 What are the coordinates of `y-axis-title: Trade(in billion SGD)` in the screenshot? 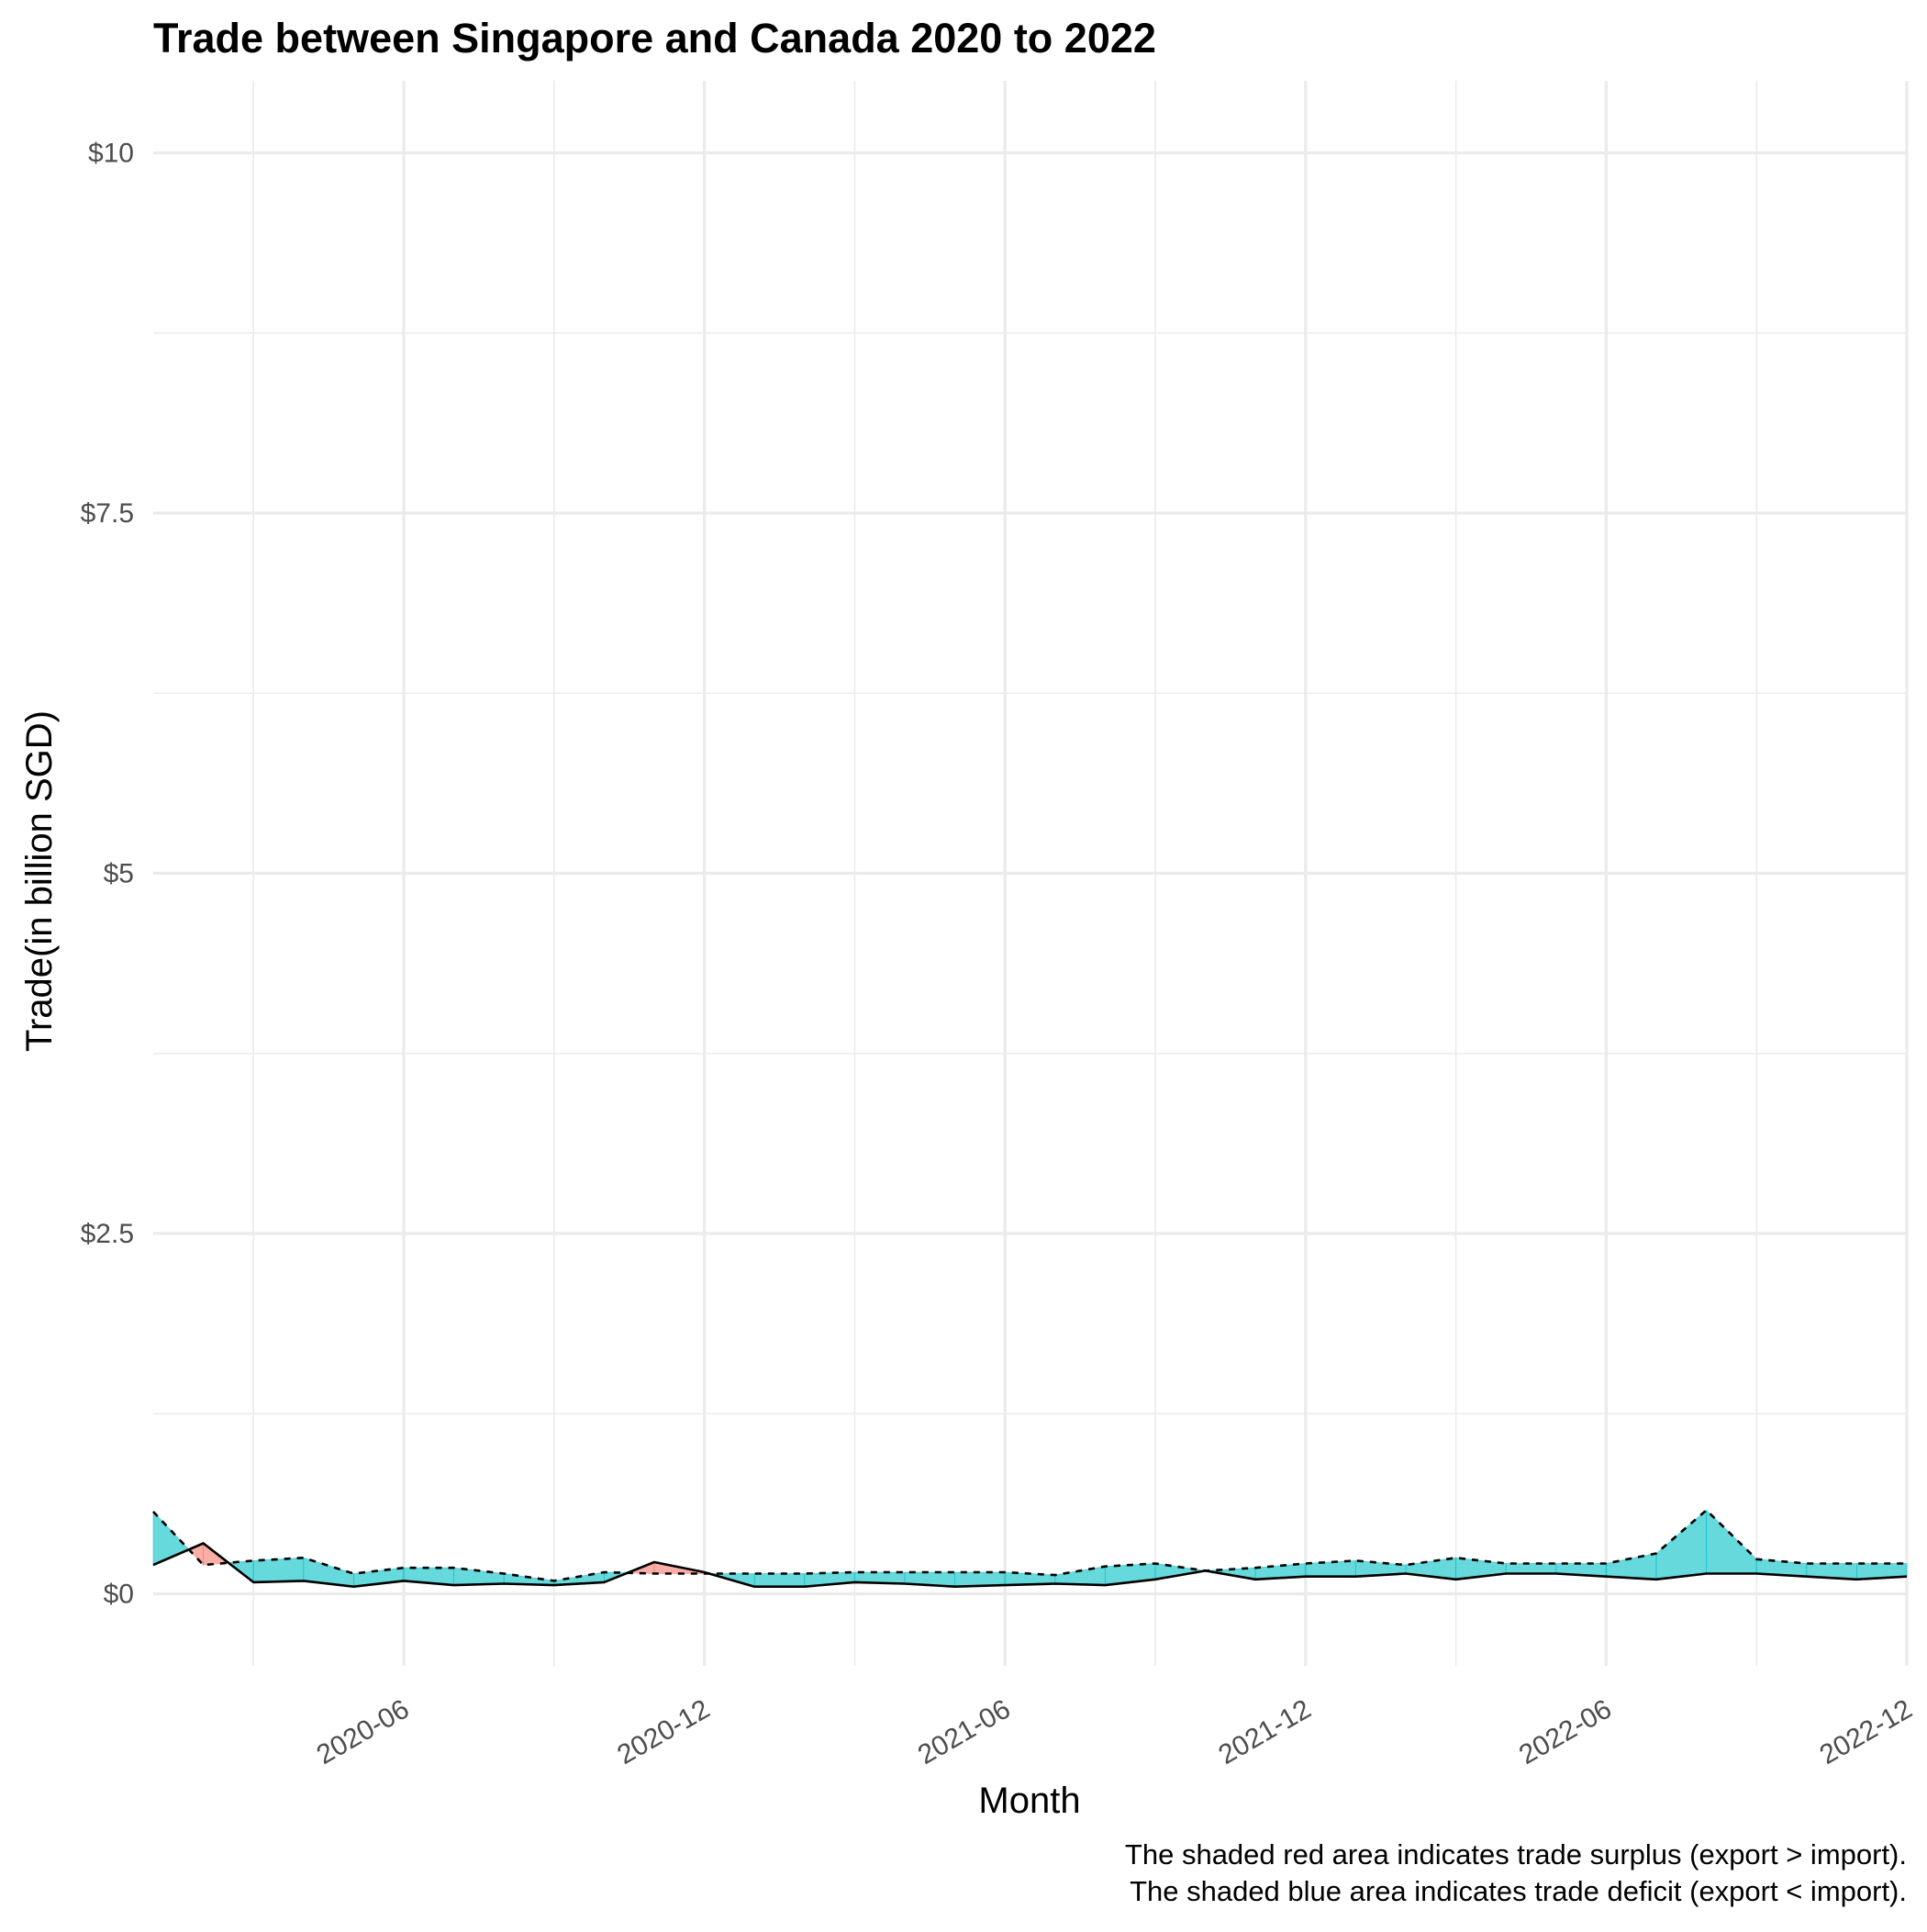 It's located at (39, 881).